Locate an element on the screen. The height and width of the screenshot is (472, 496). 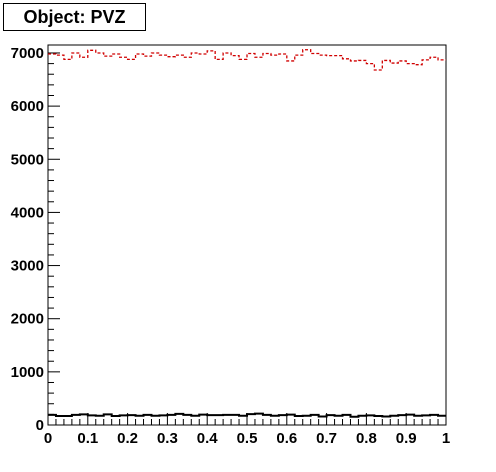
x-tick-label: 0.4 is located at coordinates (208, 438).